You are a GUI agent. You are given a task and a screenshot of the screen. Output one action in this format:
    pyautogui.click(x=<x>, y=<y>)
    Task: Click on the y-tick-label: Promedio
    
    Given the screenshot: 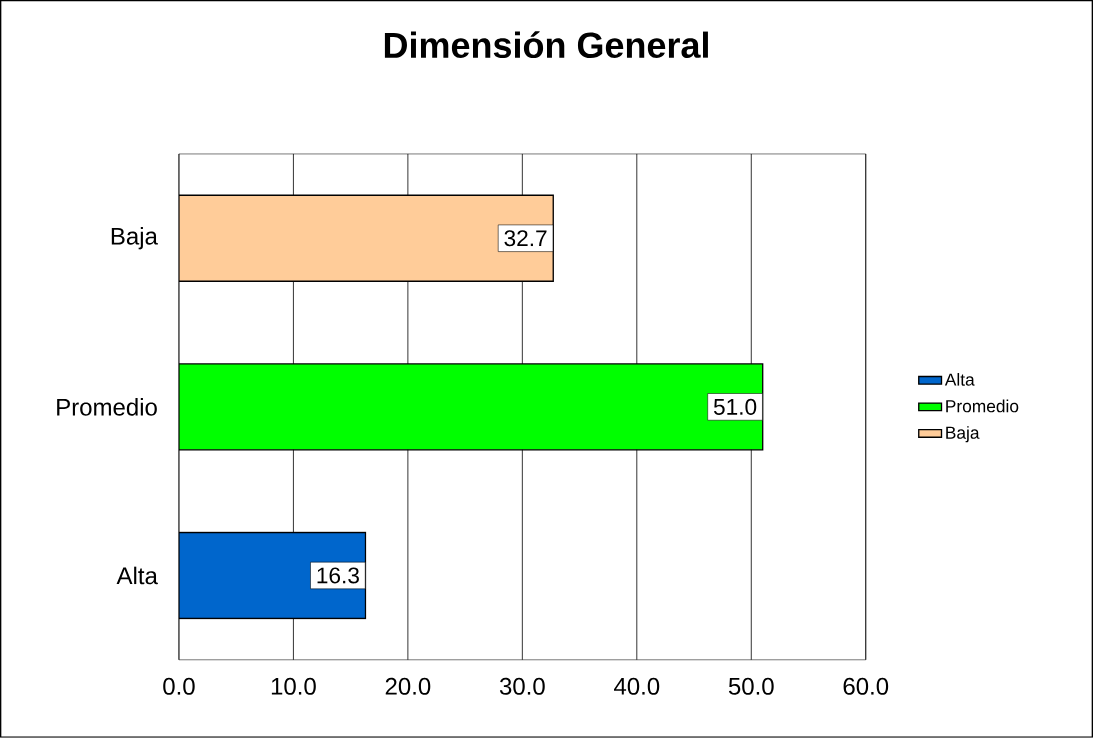 What is the action you would take?
    pyautogui.click(x=107, y=407)
    